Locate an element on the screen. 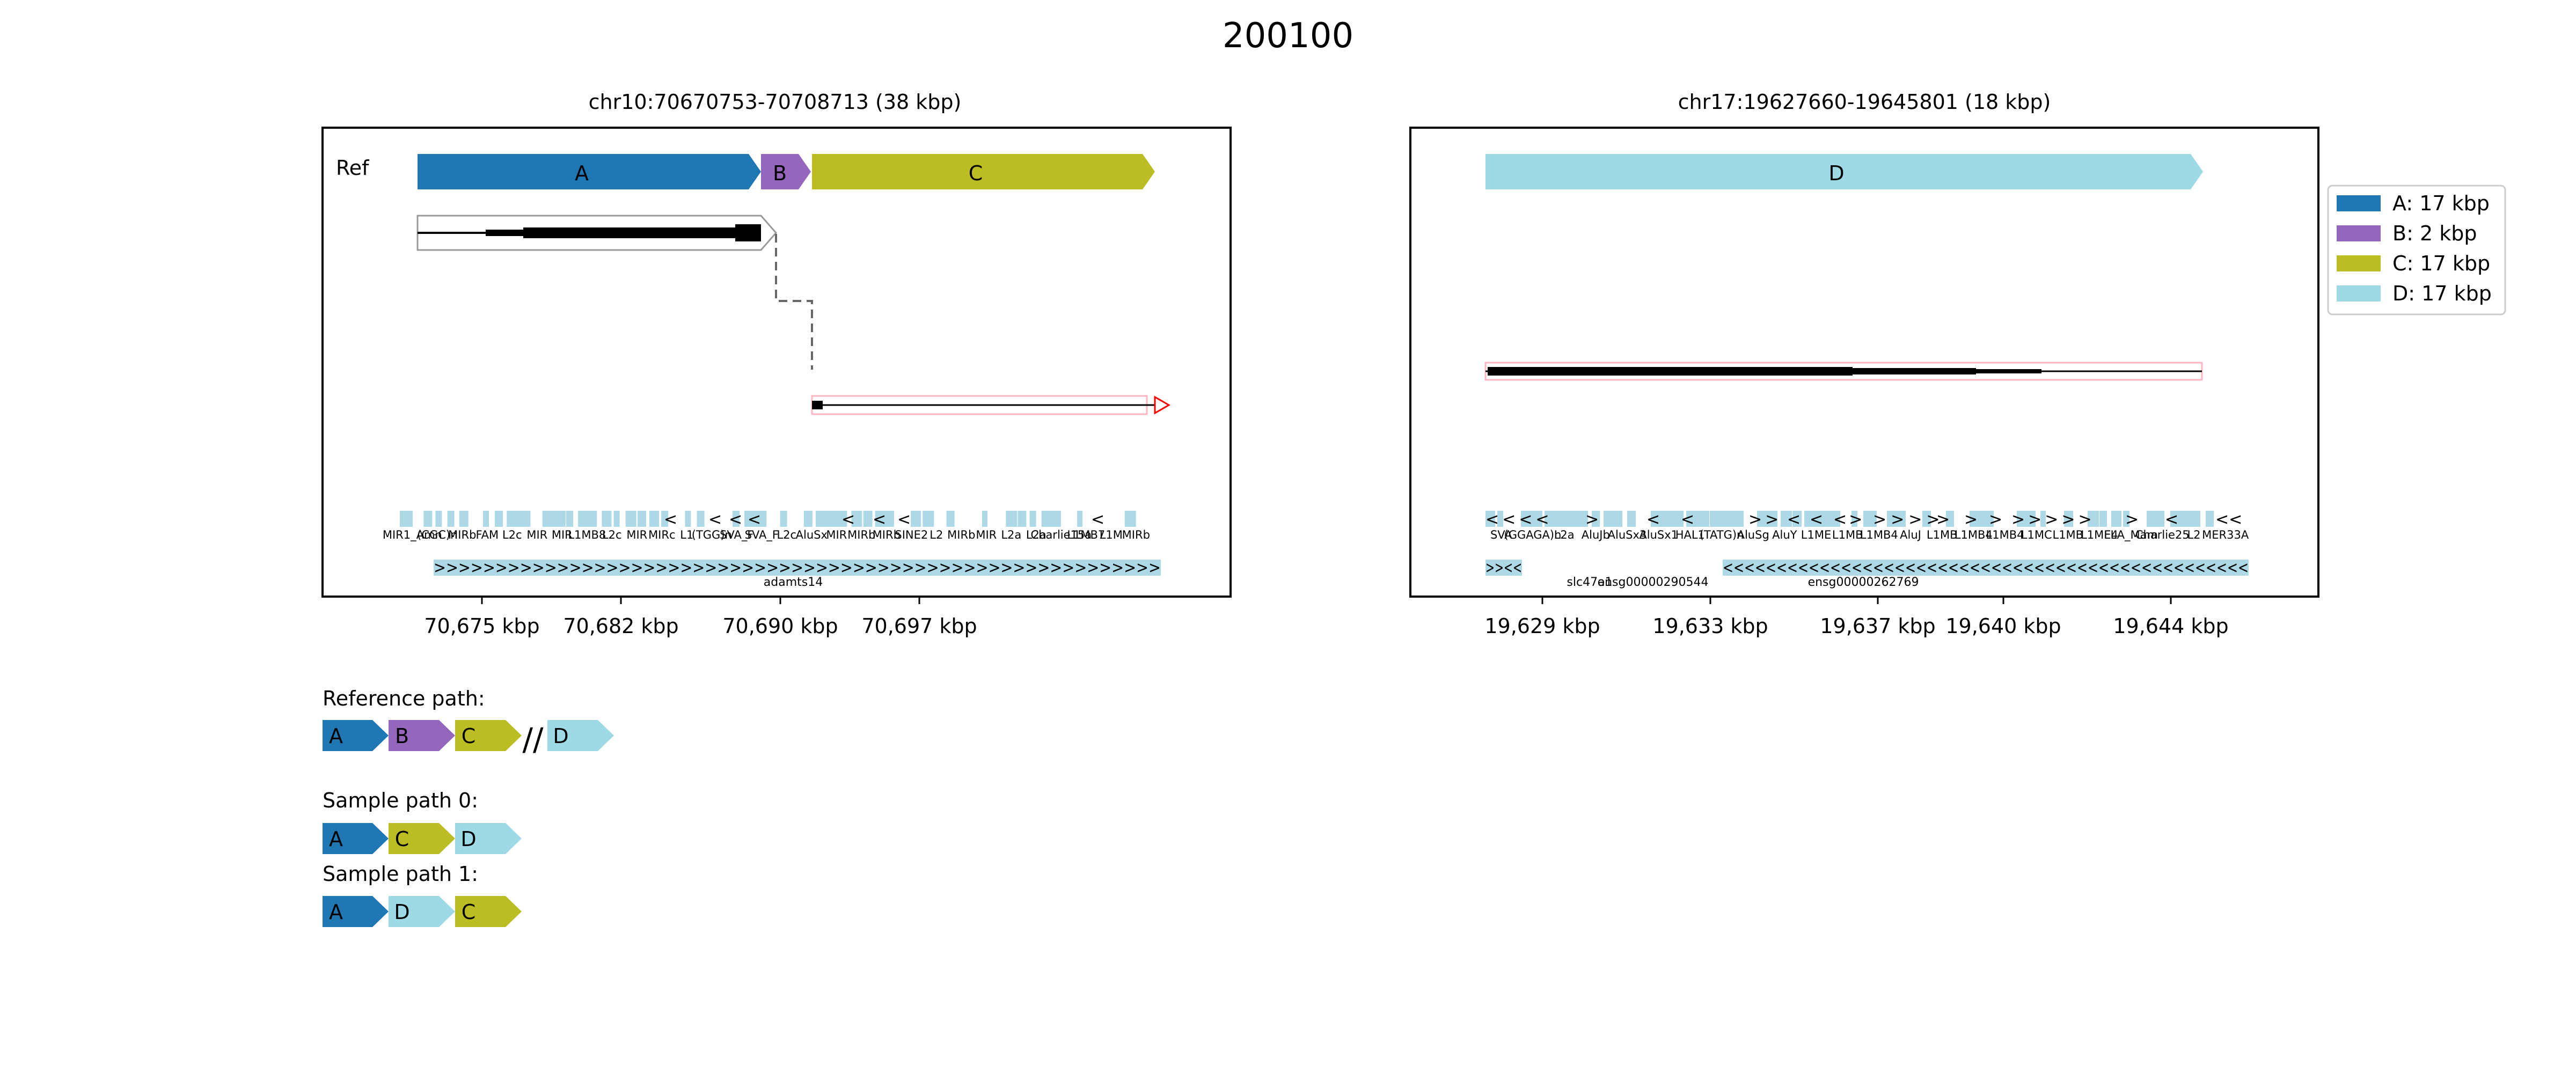 The width and height of the screenshot is (2576, 1073). segment-arrow-D: D is located at coordinates (1844, 171).